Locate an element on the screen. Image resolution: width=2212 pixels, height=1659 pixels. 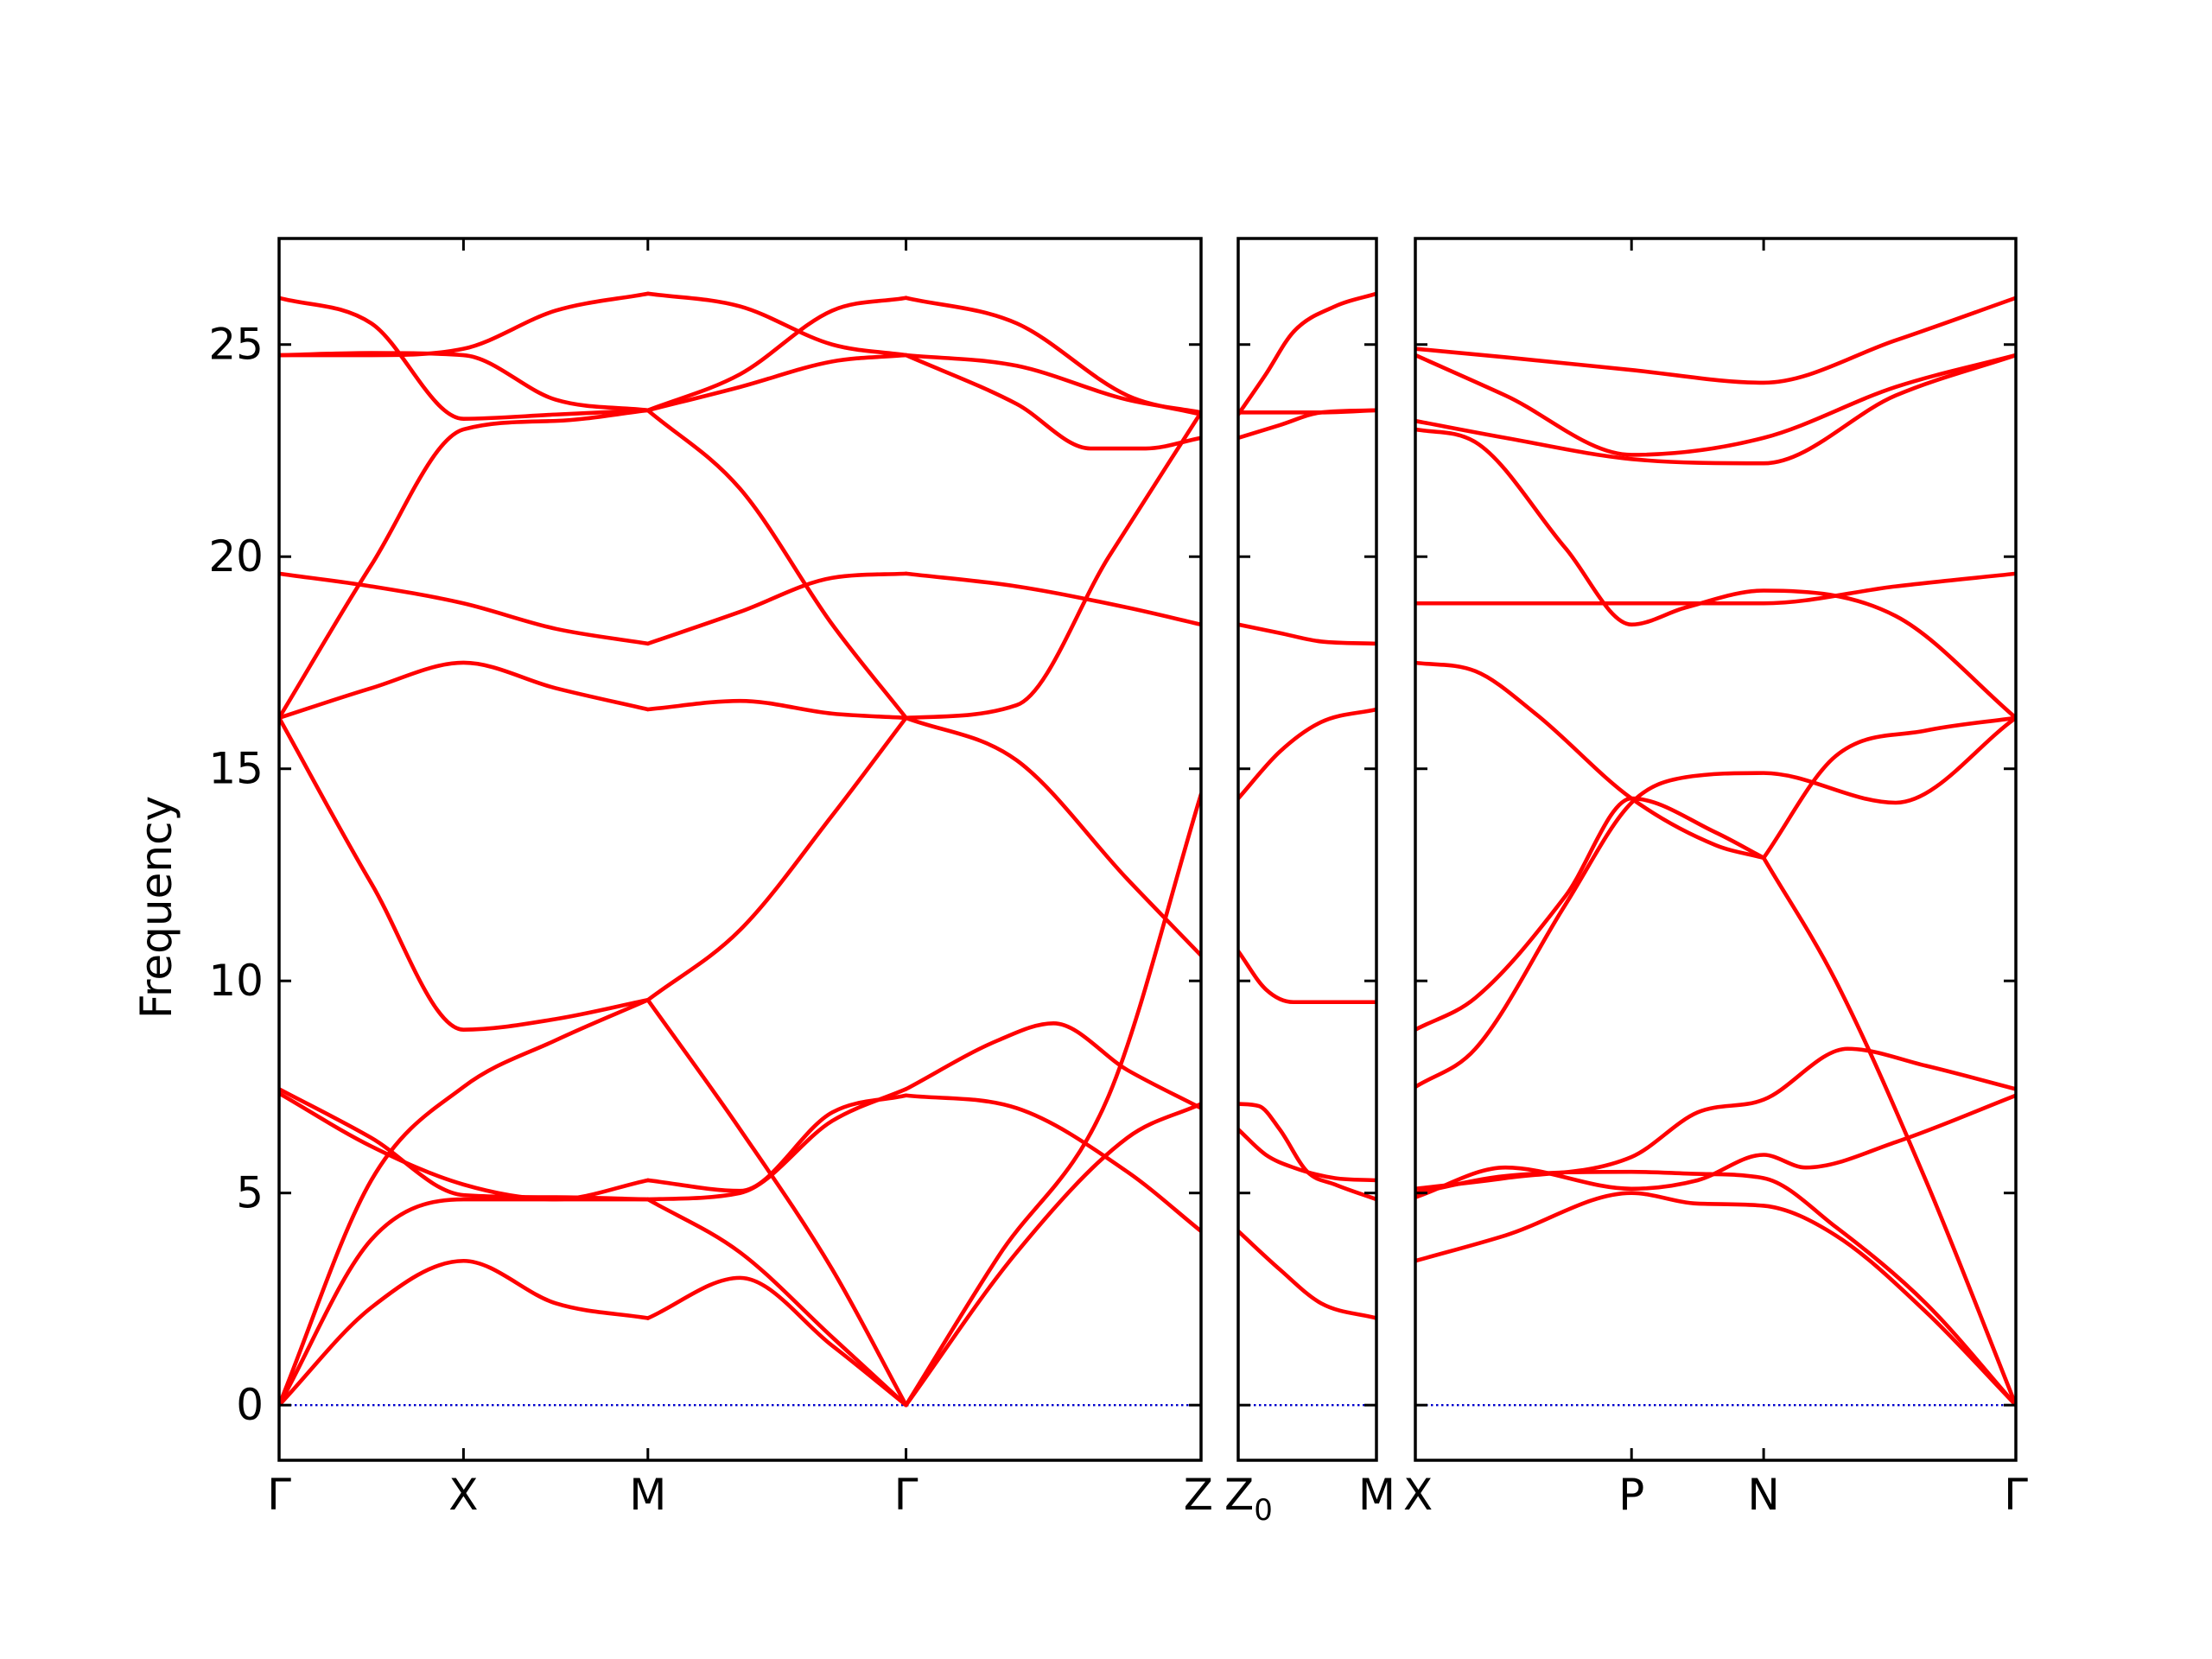
x-tick-label: Z is located at coordinates (1198, 1495).